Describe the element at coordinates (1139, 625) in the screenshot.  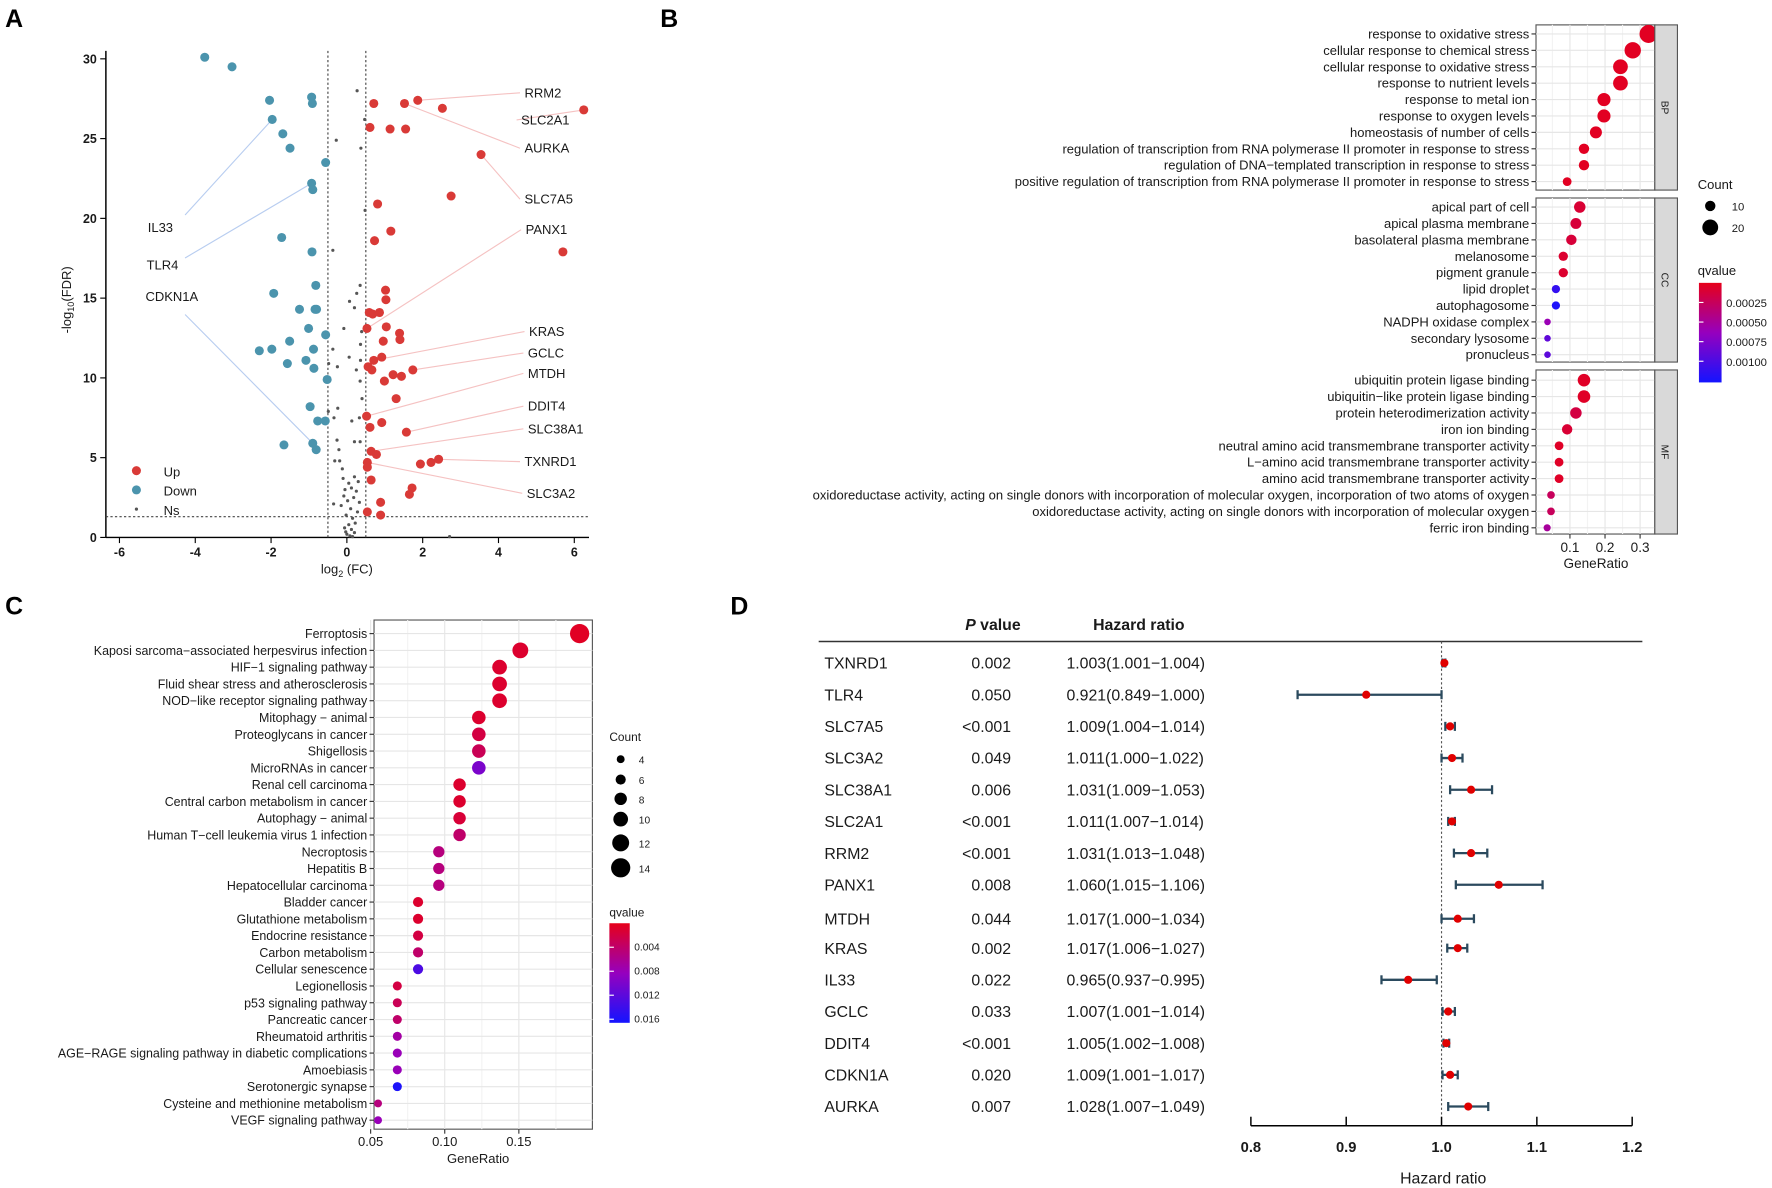
I see `hazard-ratio-header: Hazard ratio` at that location.